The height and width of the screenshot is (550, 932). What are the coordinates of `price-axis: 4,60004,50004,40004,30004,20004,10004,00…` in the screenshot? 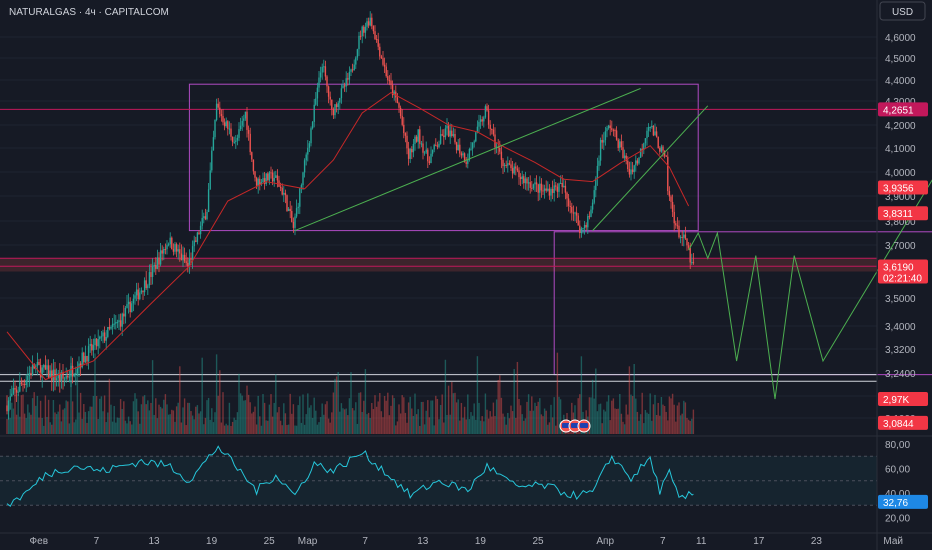 It's located at (896, 275).